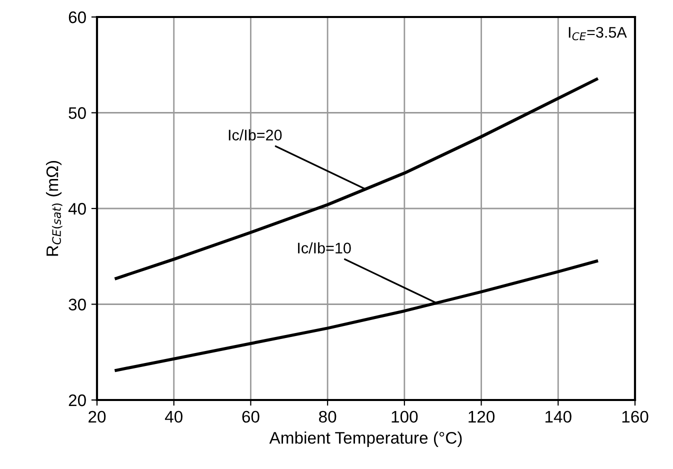  I want to click on y-axis-title: R$_{CE(sat)}$ (mΩ), so click(54, 208).